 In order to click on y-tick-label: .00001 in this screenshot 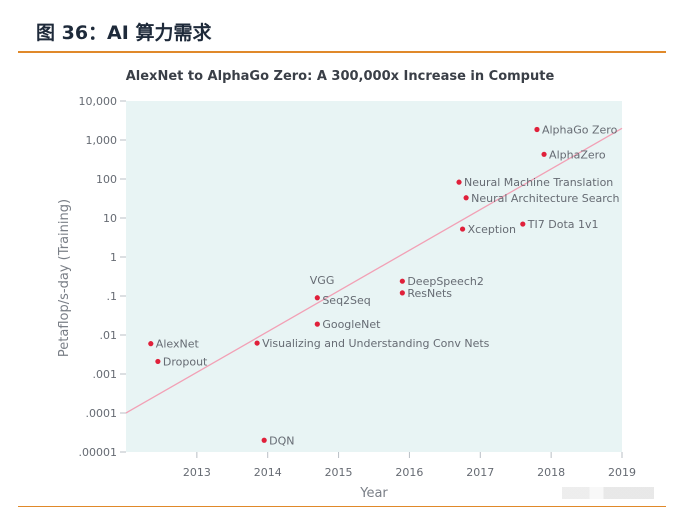, I will do `click(98, 452)`.